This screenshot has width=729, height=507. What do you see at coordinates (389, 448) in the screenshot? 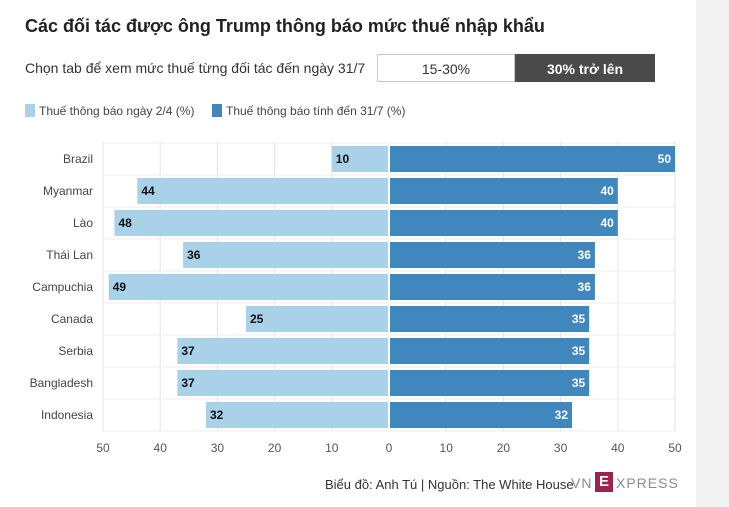
I see `x-tick-label: 0` at bounding box center [389, 448].